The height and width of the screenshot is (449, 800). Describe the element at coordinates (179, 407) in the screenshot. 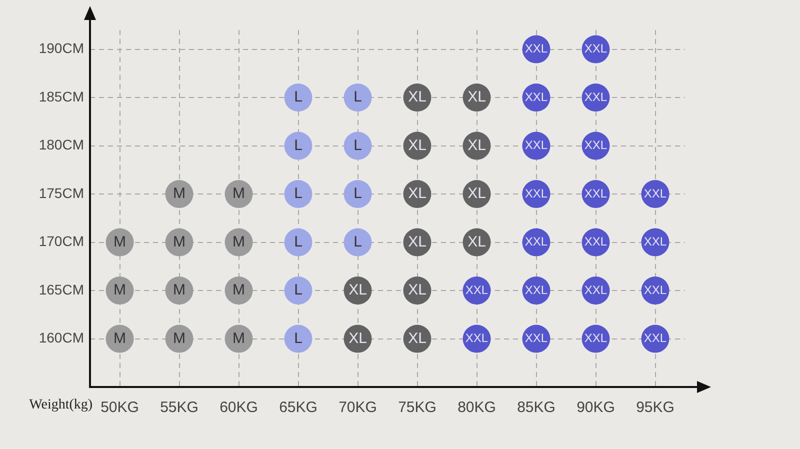

I see `x-tick-label: 55KG` at that location.